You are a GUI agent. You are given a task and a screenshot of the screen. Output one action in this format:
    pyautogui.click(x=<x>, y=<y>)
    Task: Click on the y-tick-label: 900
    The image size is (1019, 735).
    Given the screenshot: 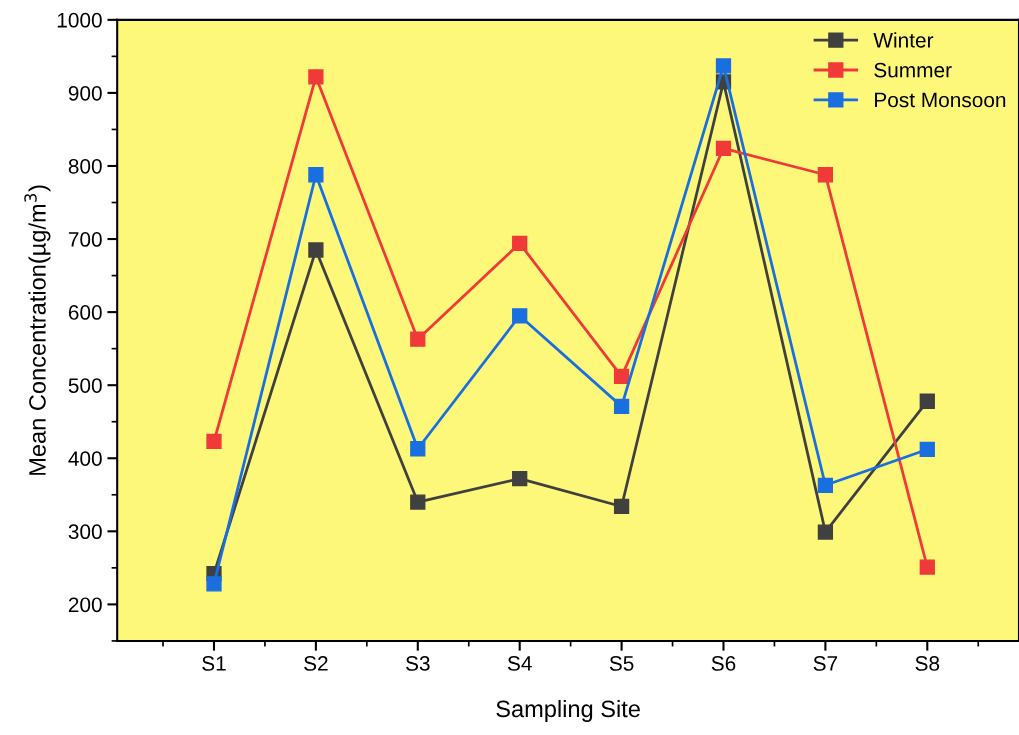 What is the action you would take?
    pyautogui.click(x=85, y=93)
    